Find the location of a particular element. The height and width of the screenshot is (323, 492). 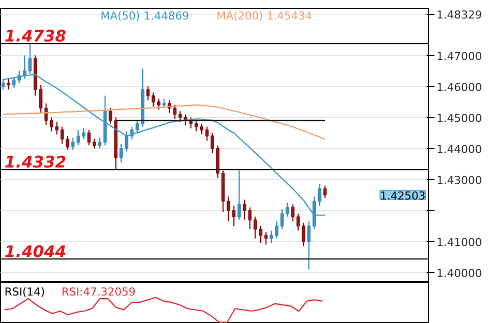

line-series is located at coordinates (164, 122).